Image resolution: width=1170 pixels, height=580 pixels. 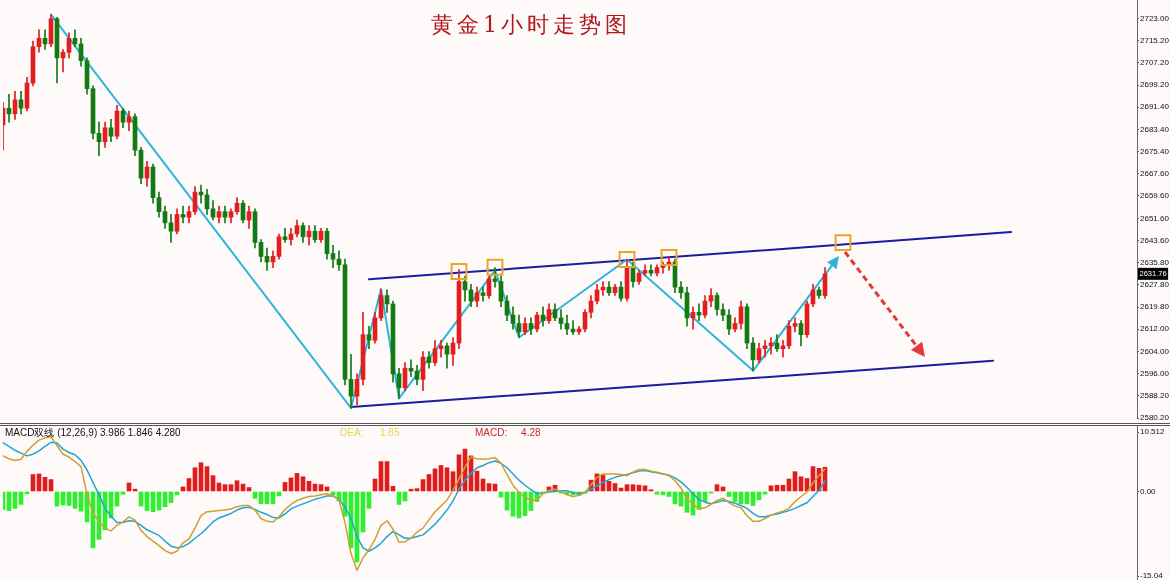 I want to click on y-tick-label: 2651.60, so click(x=1155, y=218).